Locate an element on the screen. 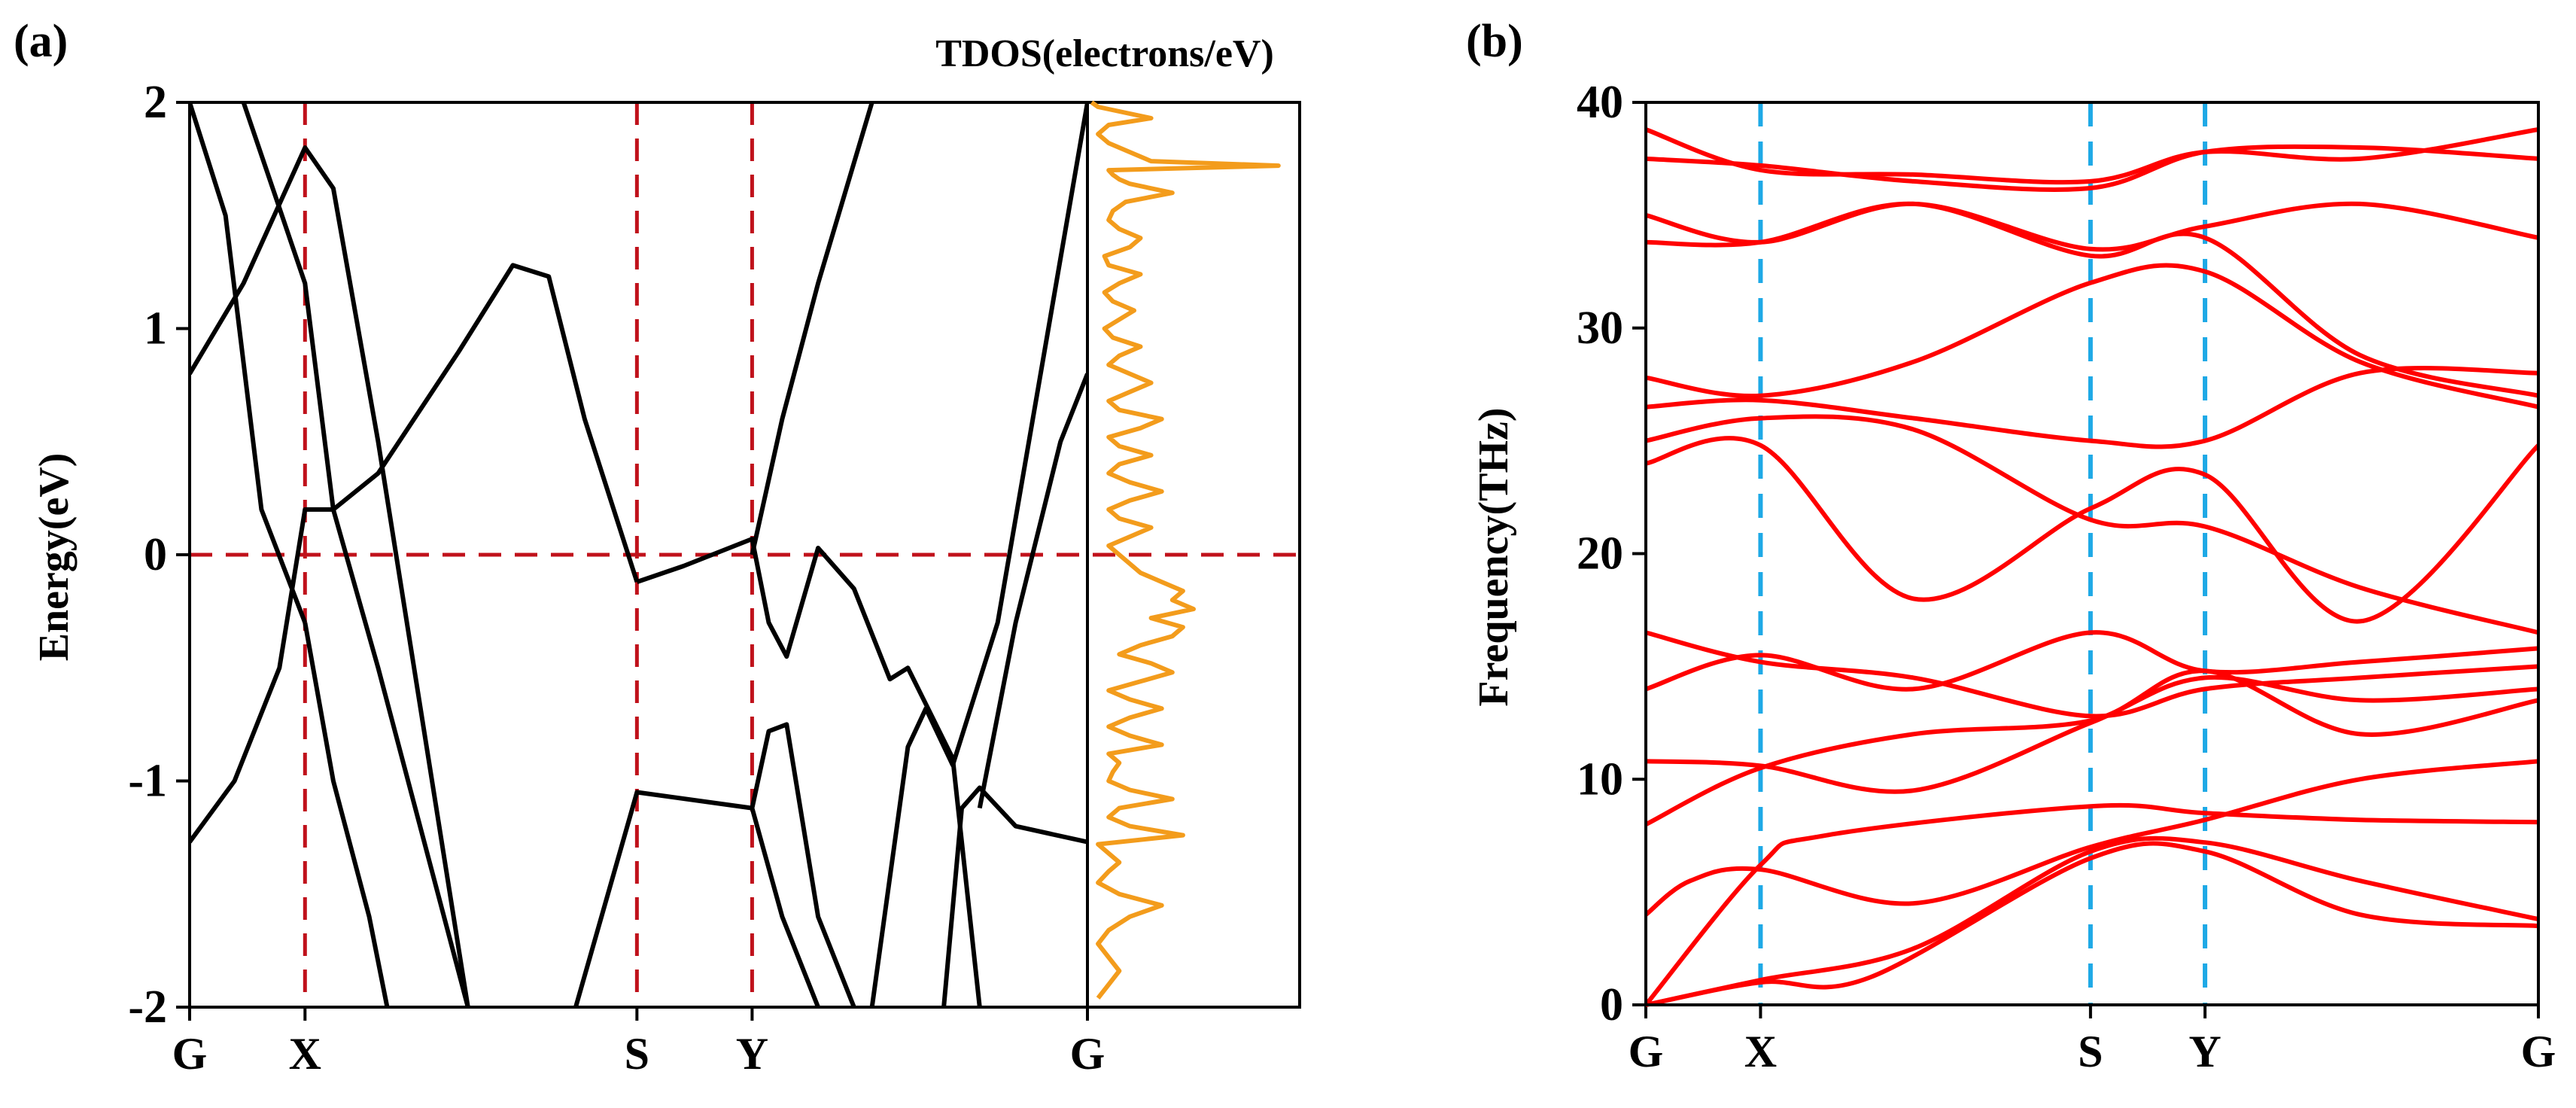 The height and width of the screenshot is (1108, 2576). dos-curve-group is located at coordinates (1185, 550).